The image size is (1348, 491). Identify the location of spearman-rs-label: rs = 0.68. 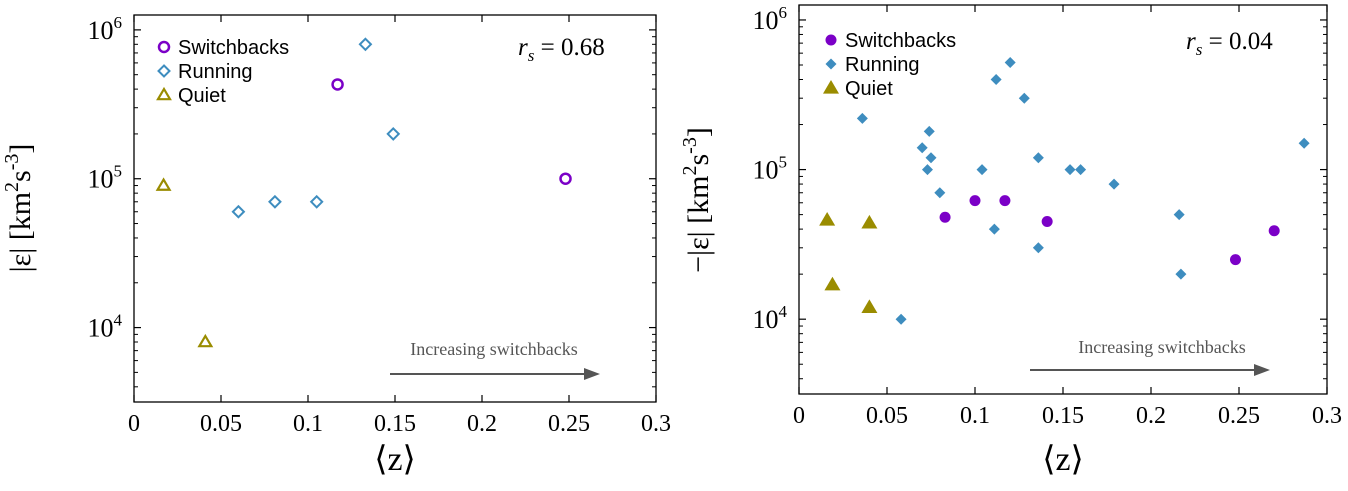
(561, 49).